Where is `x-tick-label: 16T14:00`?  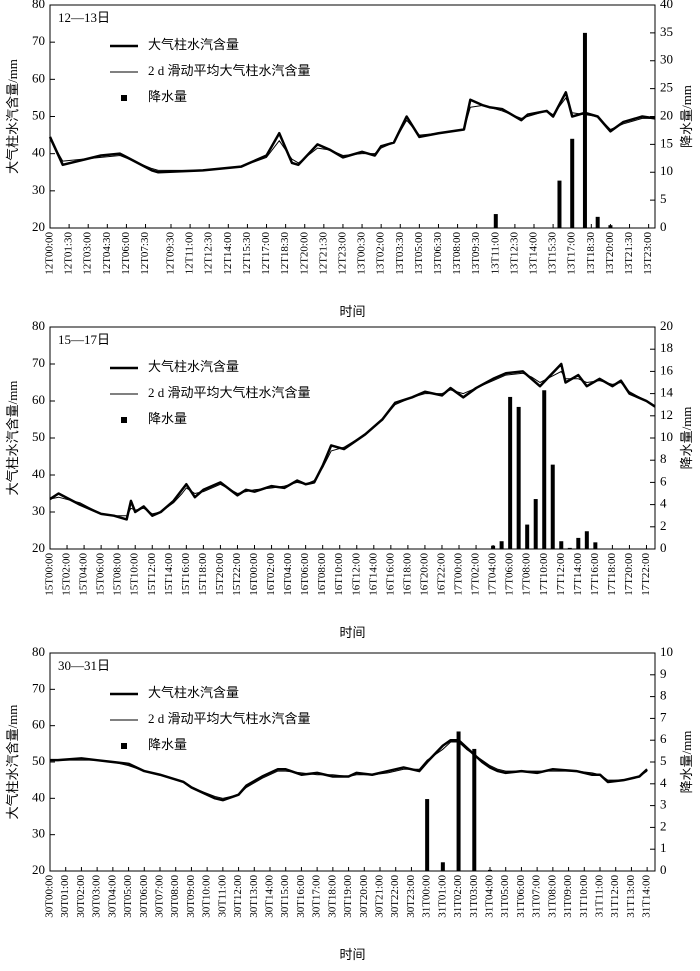 x-tick-label: 16T14:00 is located at coordinates (373, 574).